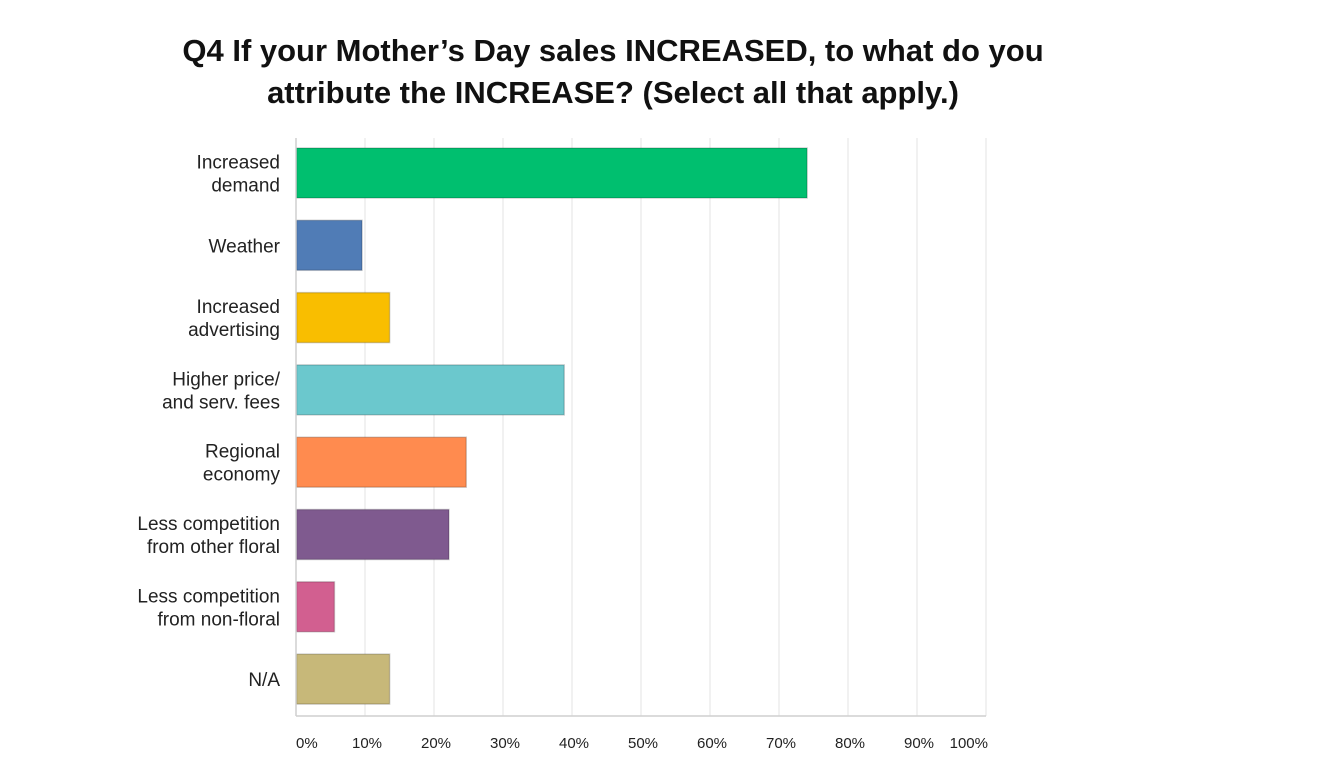 This screenshot has height=774, width=1320. Describe the element at coordinates (242, 475) in the screenshot. I see `category-label: economy` at that location.